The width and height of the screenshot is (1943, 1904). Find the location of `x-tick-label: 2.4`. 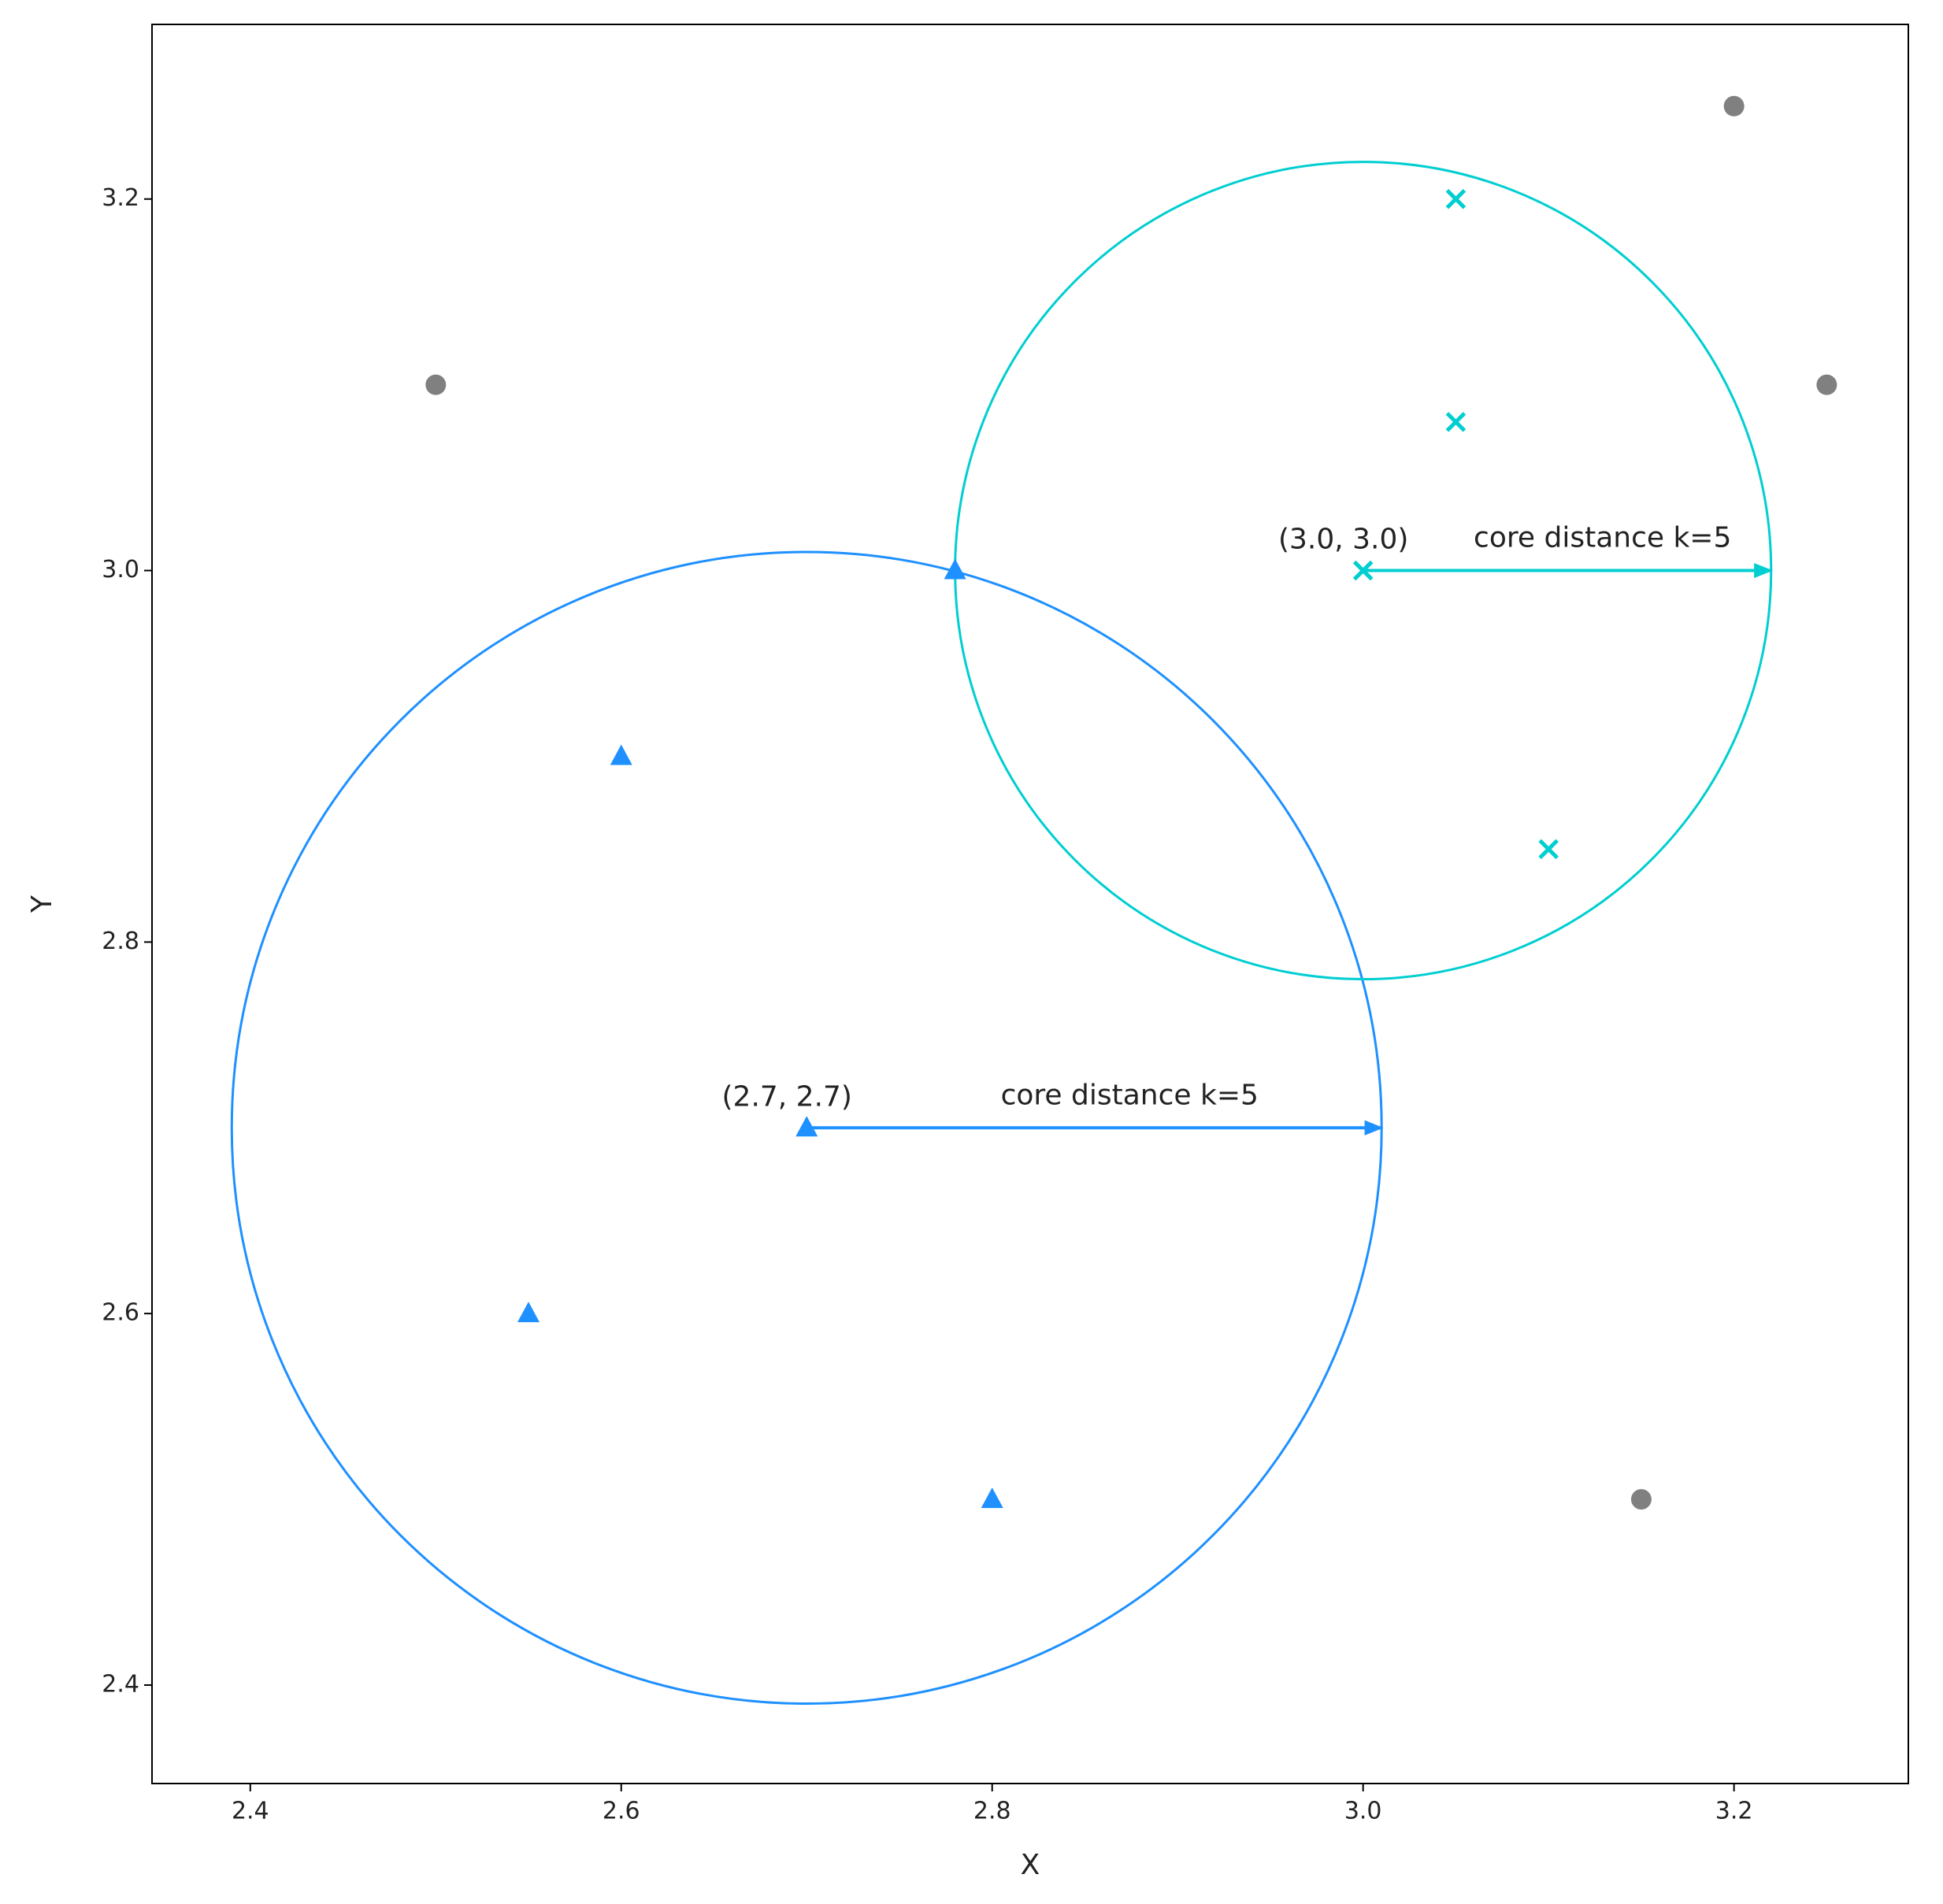

x-tick-label: 2.4 is located at coordinates (250, 1811).